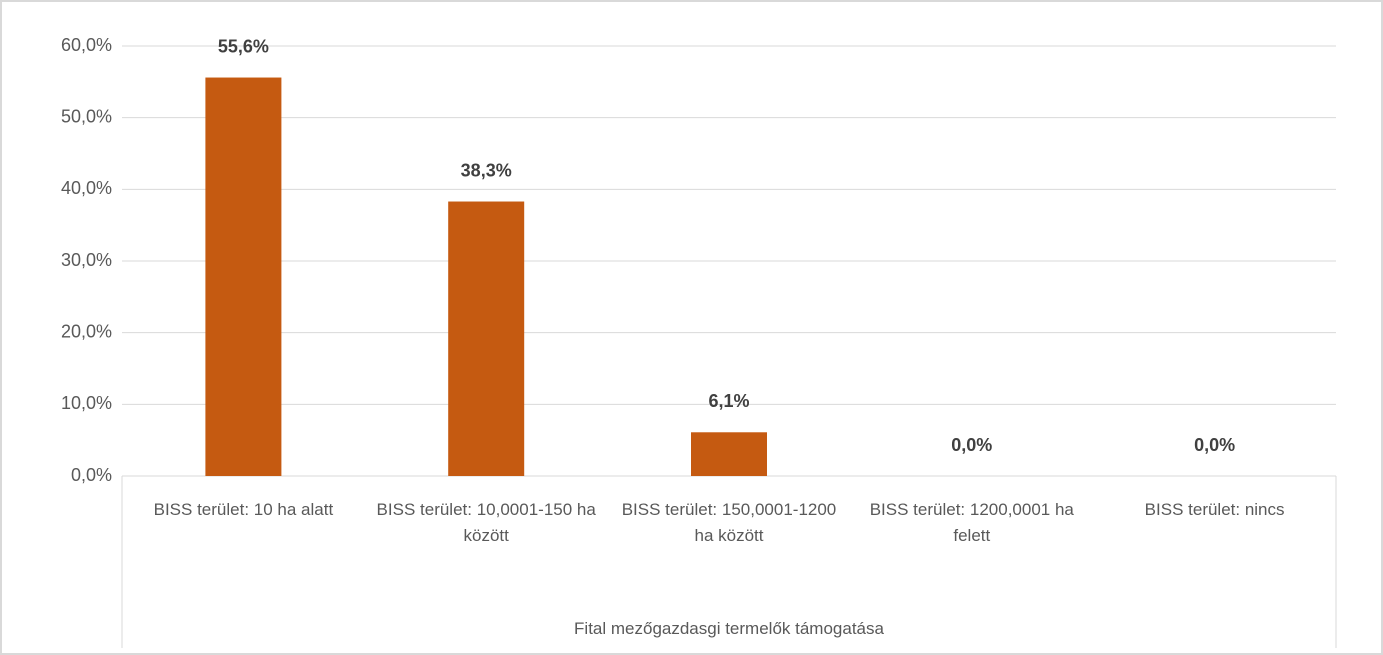  I want to click on y-tick-label: 60,0%, so click(86, 45).